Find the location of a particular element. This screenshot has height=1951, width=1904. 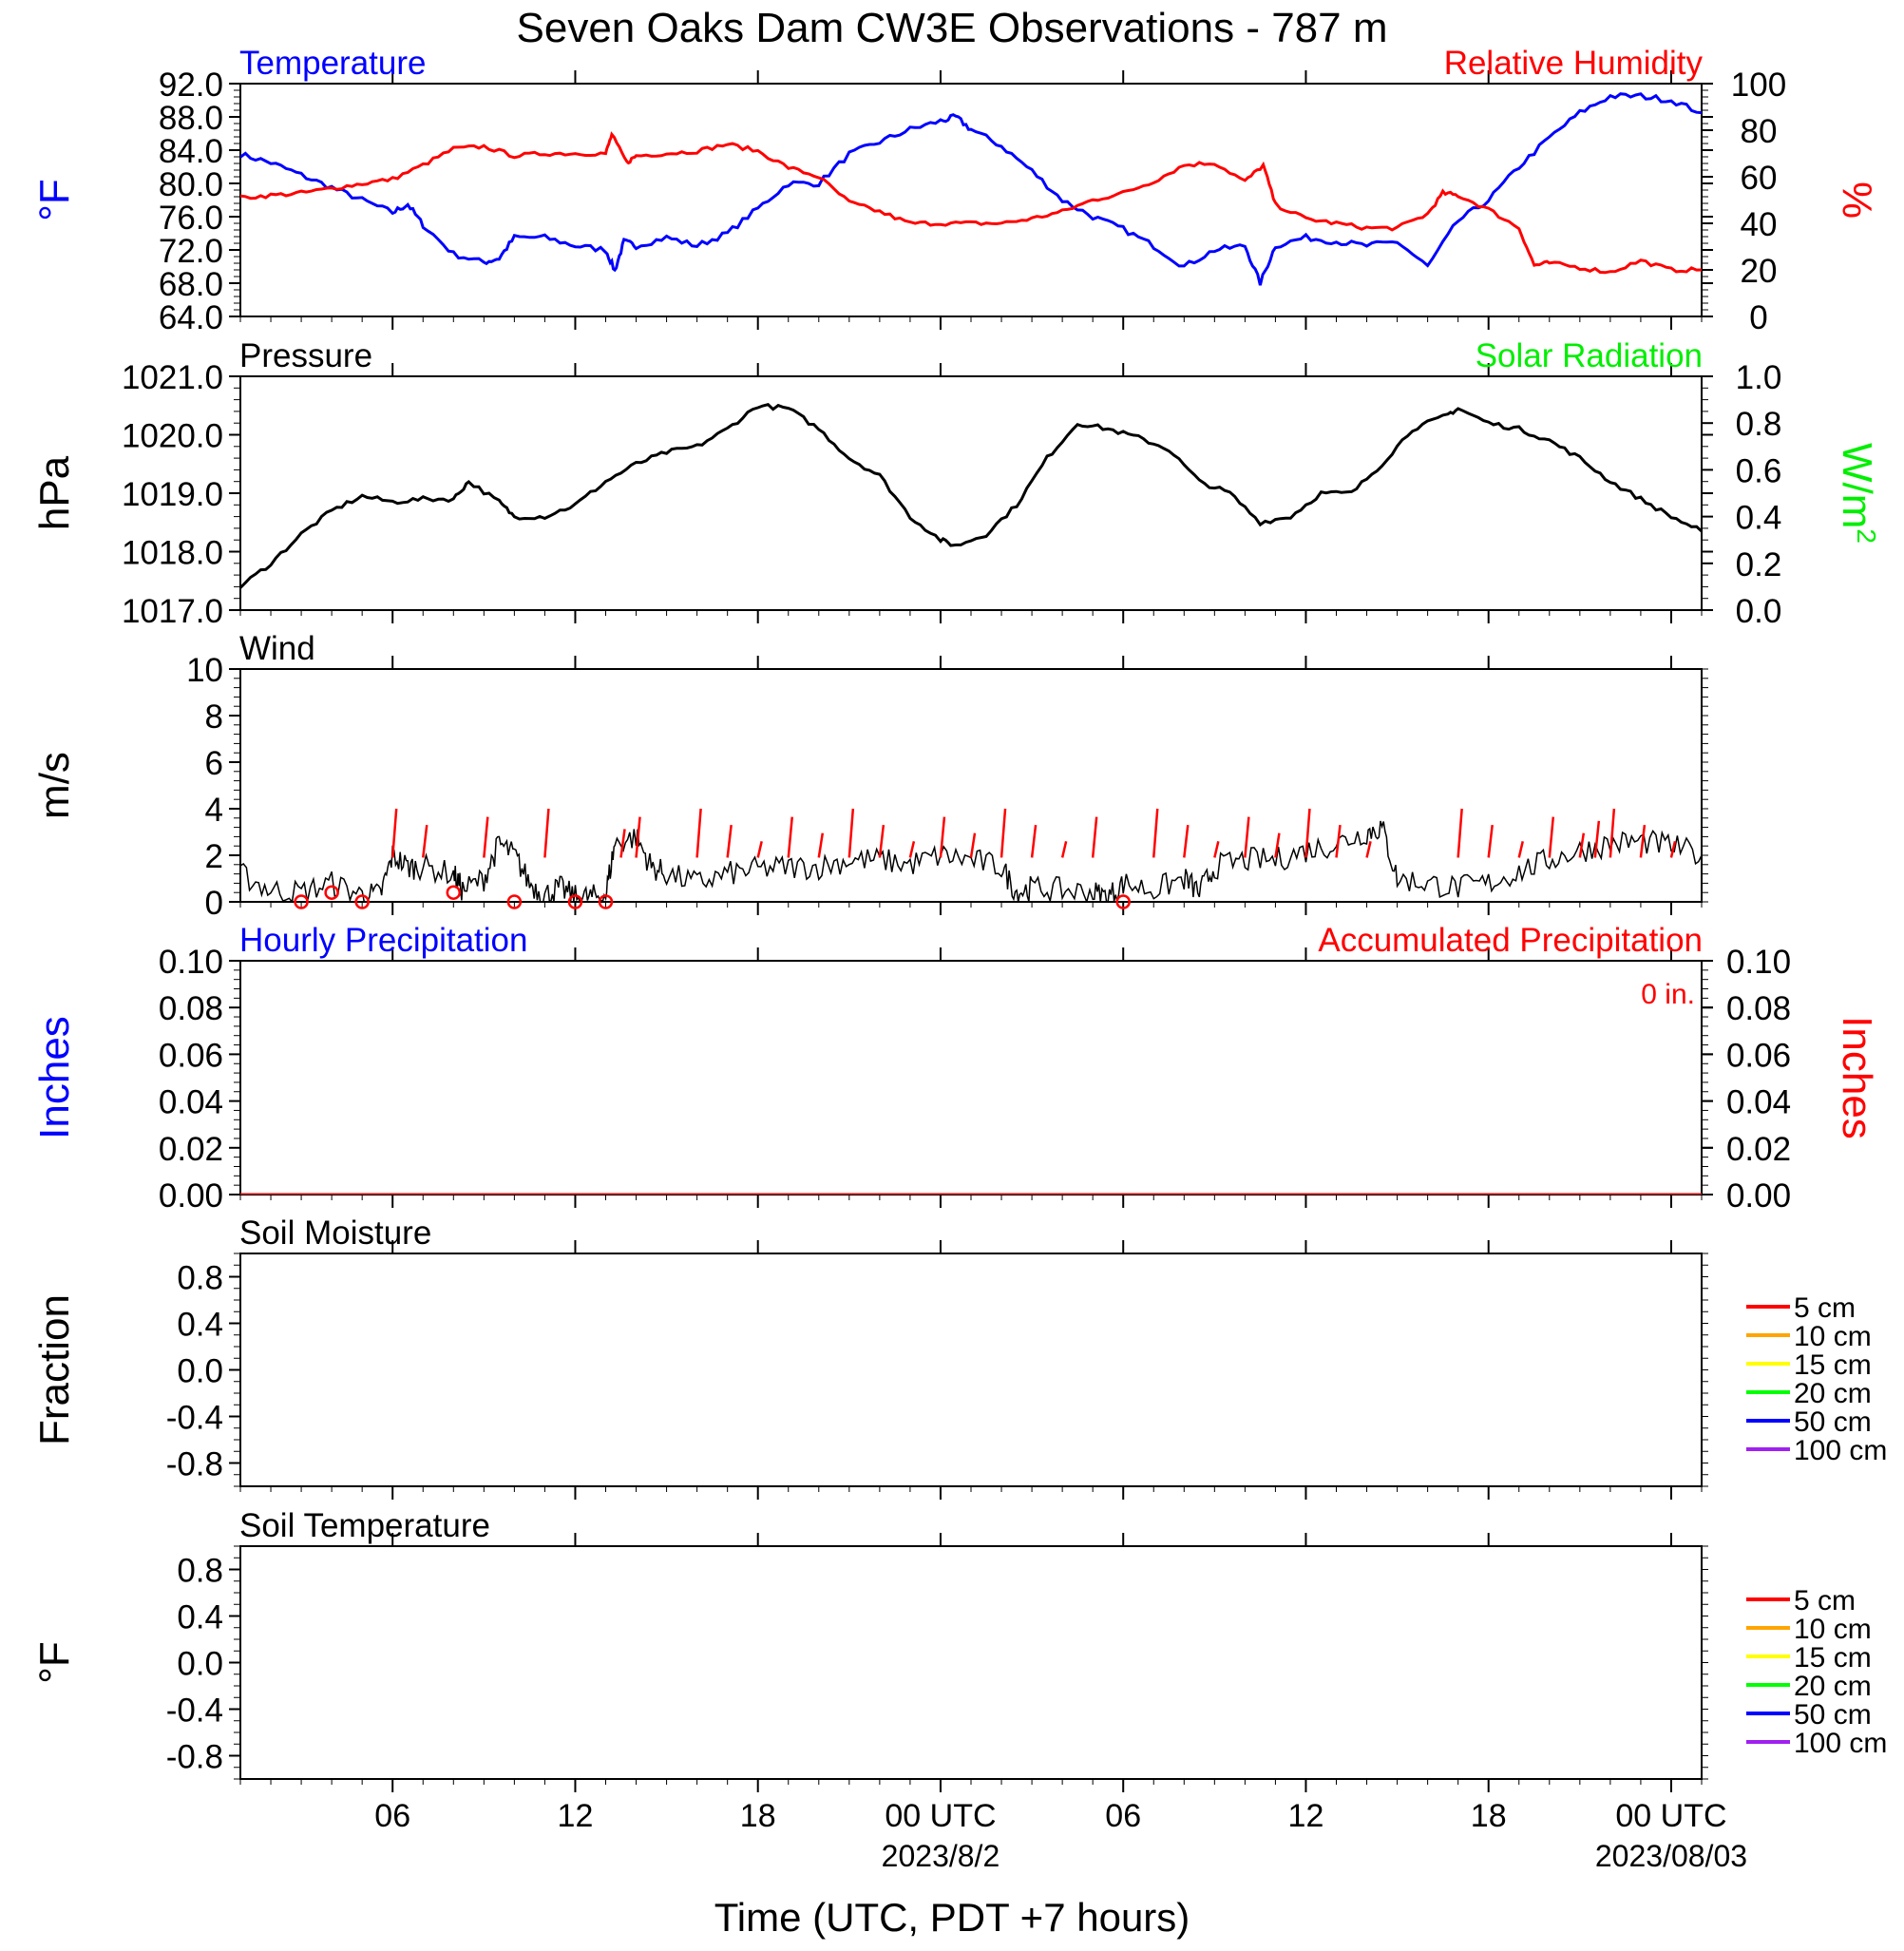

right-tick-label: 80 is located at coordinates (1760, 131).